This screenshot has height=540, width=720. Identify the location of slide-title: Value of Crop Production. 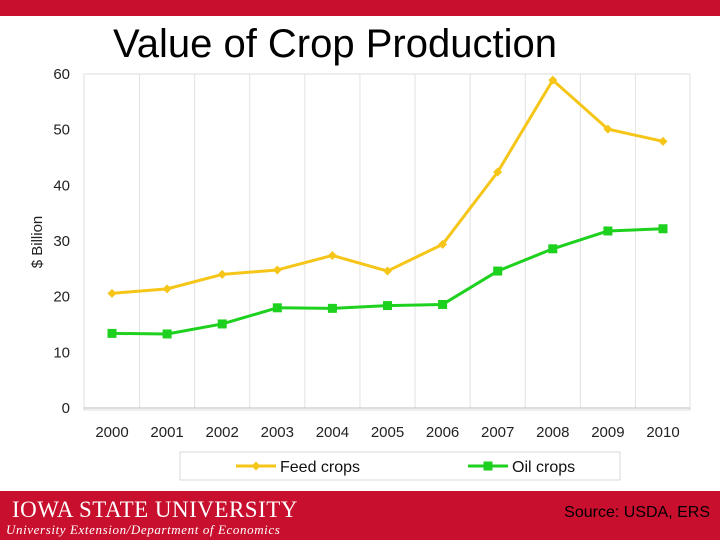
(335, 44).